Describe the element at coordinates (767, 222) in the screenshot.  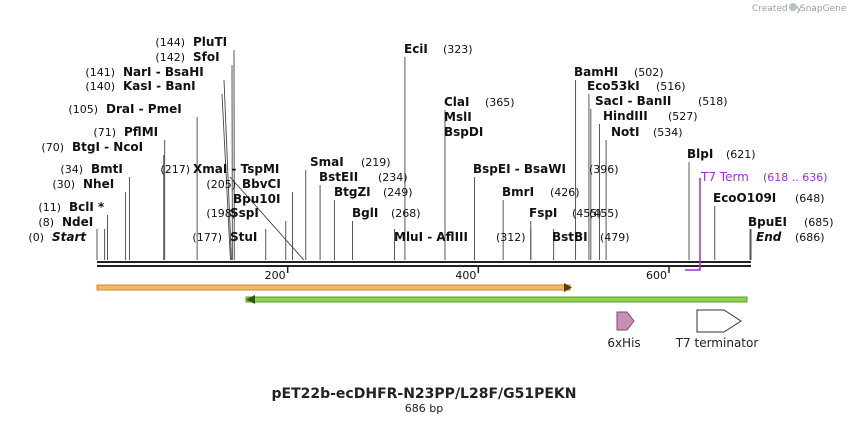
I see `site-label: BpuEI` at that location.